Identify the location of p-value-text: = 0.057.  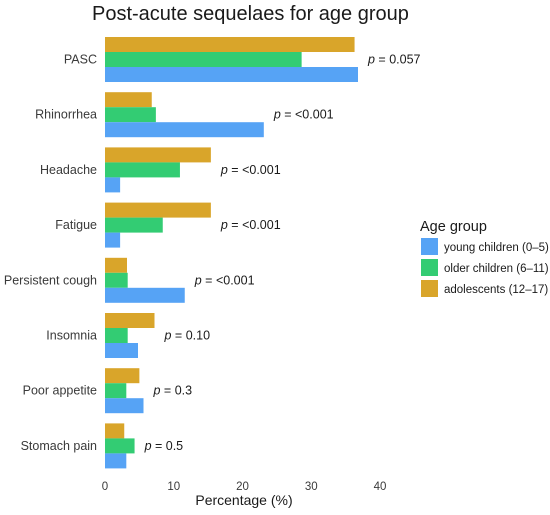
(398, 60).